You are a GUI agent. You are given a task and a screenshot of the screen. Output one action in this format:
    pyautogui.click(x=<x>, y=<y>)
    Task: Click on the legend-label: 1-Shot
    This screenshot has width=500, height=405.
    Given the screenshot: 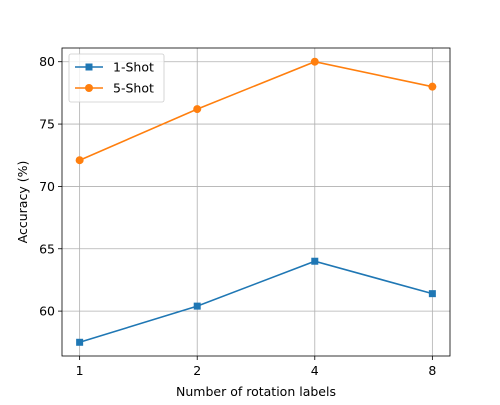 What is the action you would take?
    pyautogui.click(x=133, y=67)
    